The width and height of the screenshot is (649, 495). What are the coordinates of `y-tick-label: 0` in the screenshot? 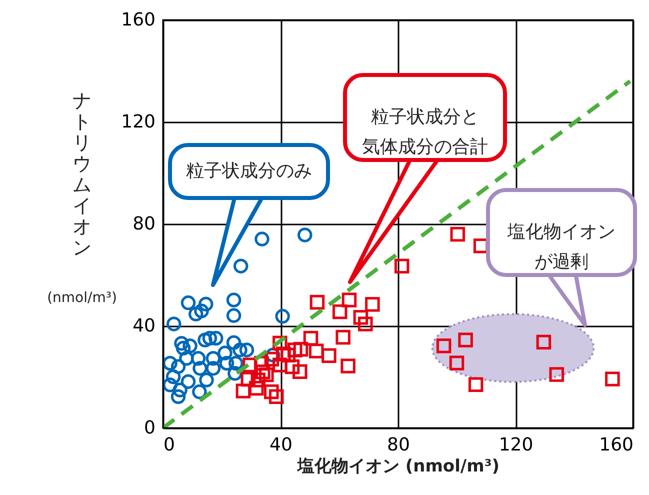 It's located at (150, 428).